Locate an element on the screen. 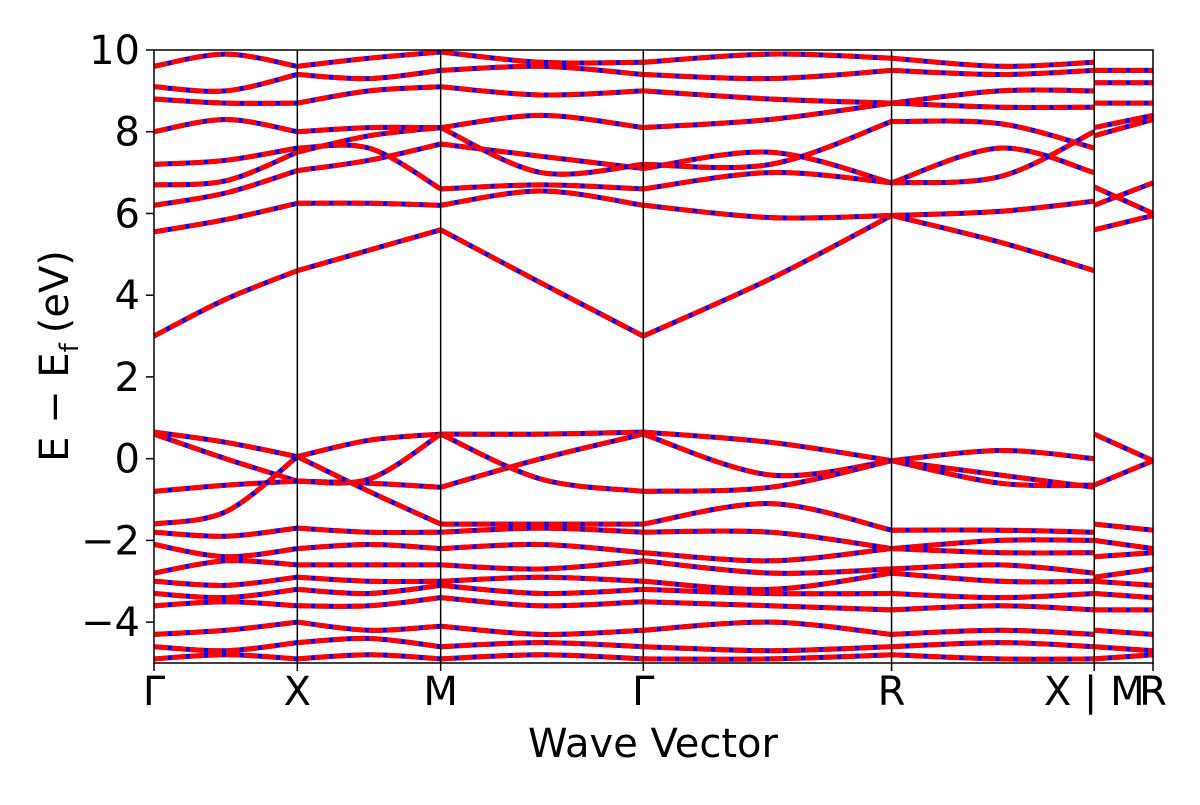 The width and height of the screenshot is (1200, 805). band-cb8-seg-3-red is located at coordinates (767, 74).